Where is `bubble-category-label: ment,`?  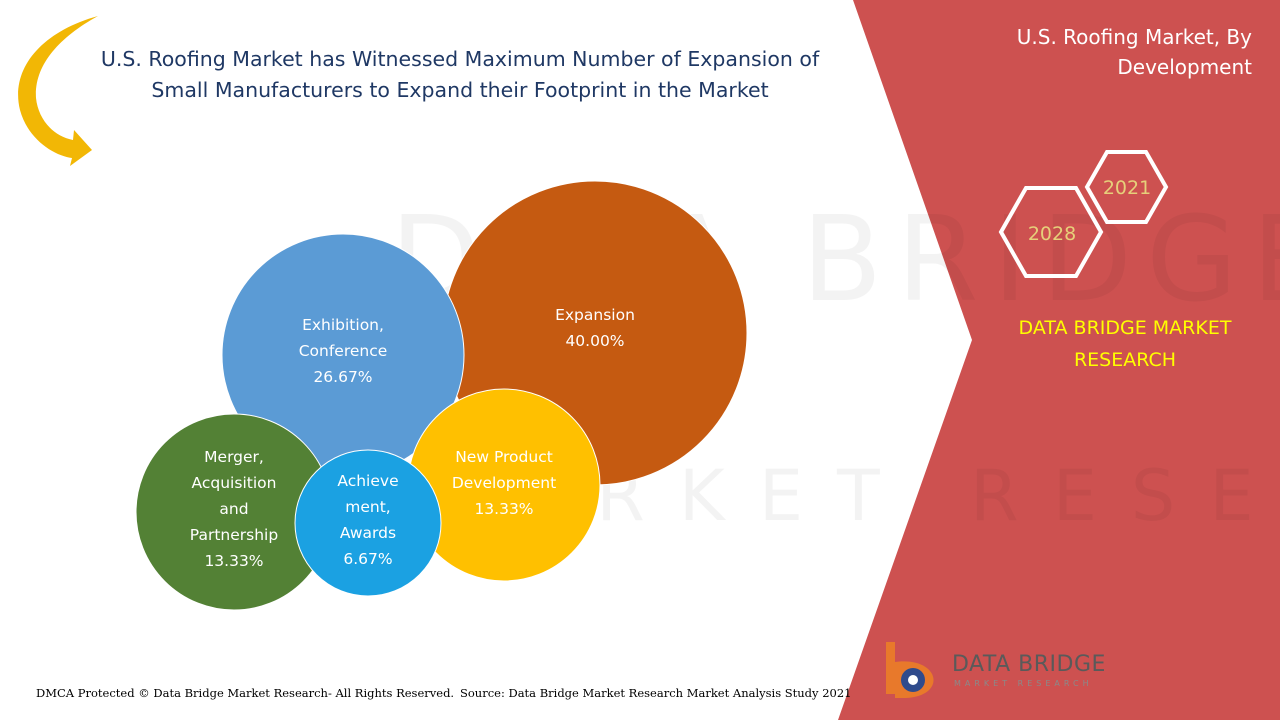
bubble-category-label: ment, is located at coordinates (367, 507).